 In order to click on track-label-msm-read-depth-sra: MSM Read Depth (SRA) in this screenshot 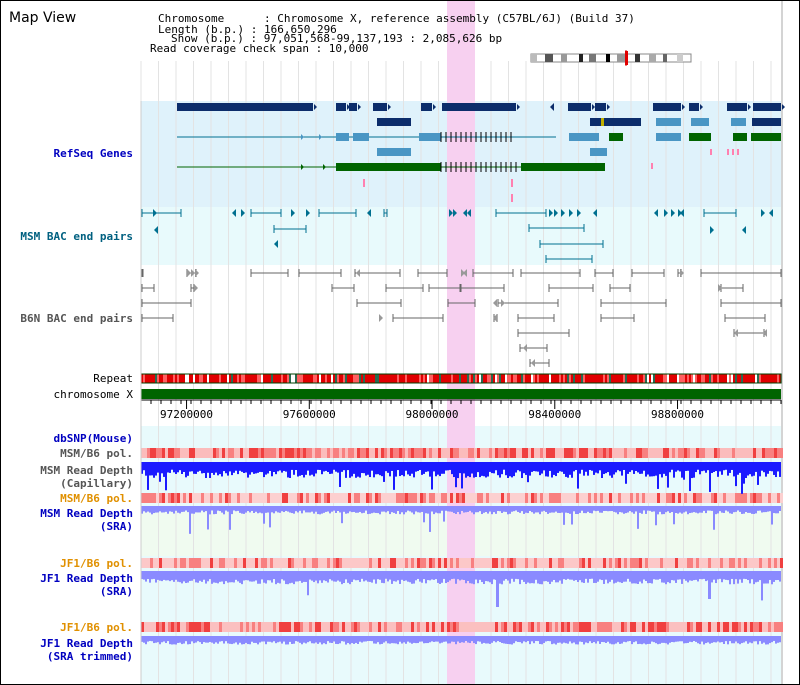, I will do `click(86, 520)`.